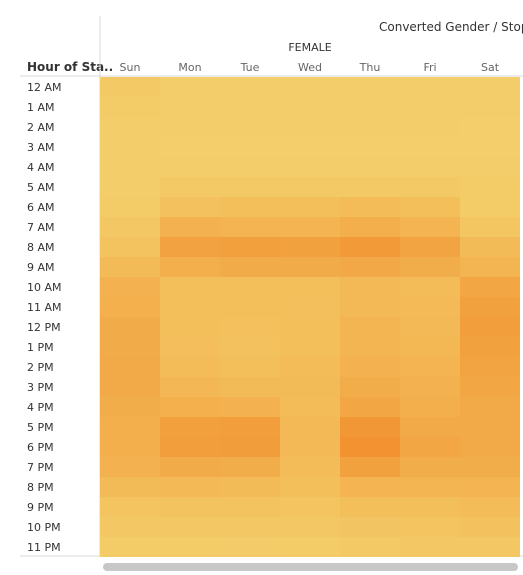  What do you see at coordinates (310, 567) in the screenshot?
I see `horizontal-scrollbar-thumb` at bounding box center [310, 567].